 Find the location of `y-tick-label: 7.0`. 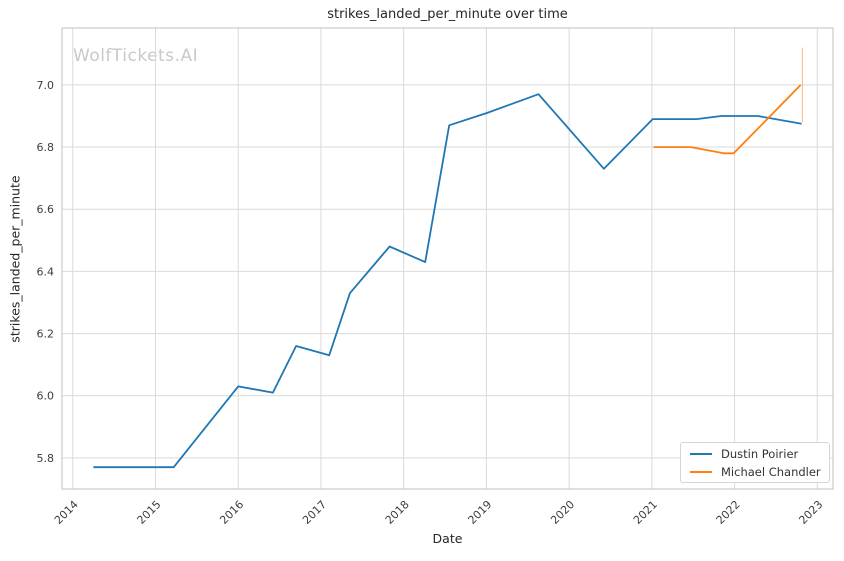

y-tick-label: 7.0 is located at coordinates (46, 85).